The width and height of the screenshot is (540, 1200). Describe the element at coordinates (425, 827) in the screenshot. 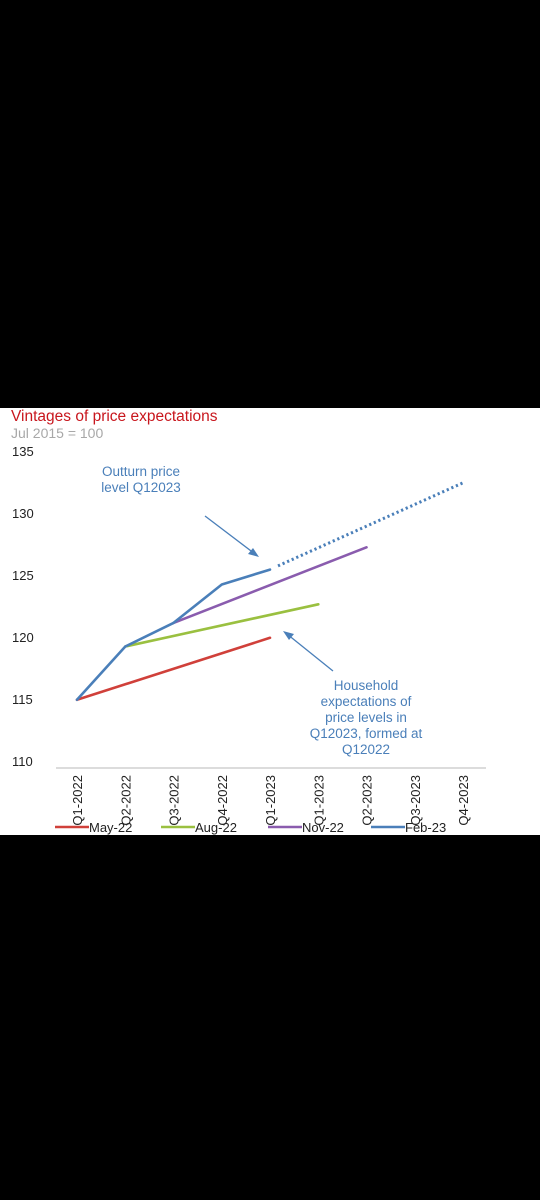

I see `legend-label-feb-23: Feb-23` at that location.